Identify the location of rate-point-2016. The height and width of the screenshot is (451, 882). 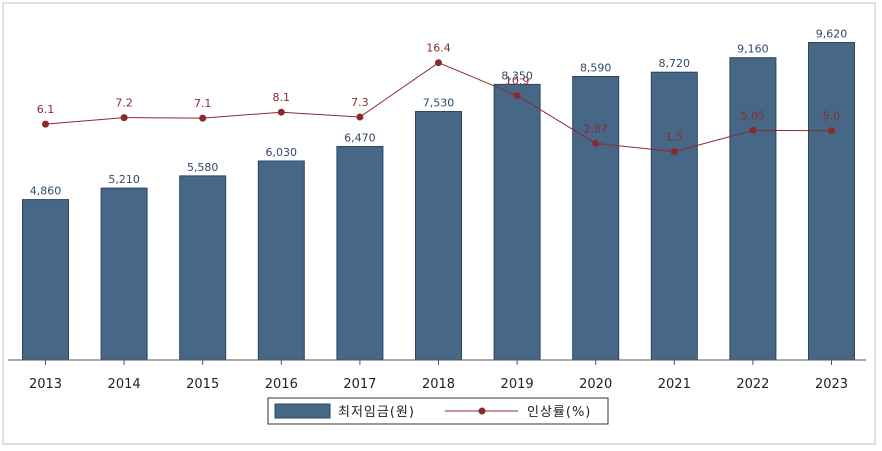
(281, 112).